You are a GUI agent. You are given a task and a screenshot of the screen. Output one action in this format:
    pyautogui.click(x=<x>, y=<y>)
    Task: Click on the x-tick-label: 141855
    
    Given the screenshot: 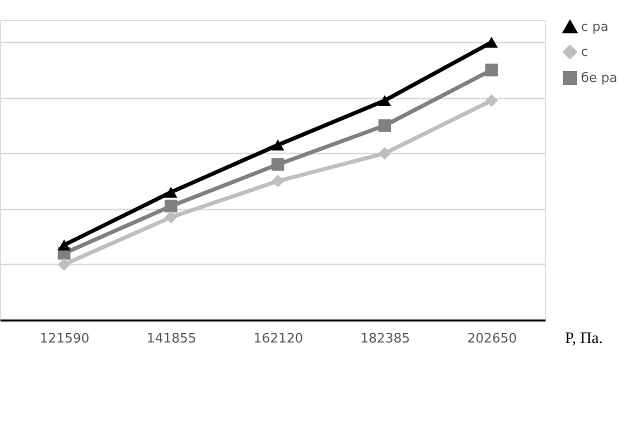 What is the action you would take?
    pyautogui.click(x=171, y=339)
    